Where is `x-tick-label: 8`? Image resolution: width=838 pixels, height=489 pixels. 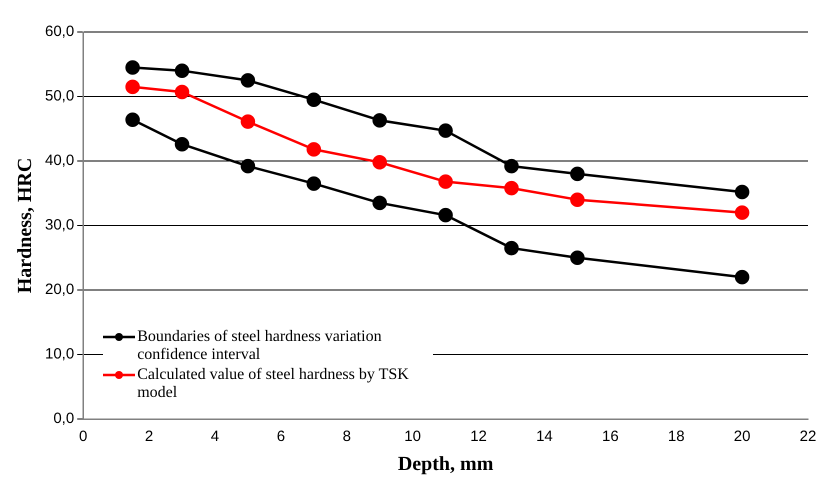
x-tick-label: 8 is located at coordinates (346, 437).